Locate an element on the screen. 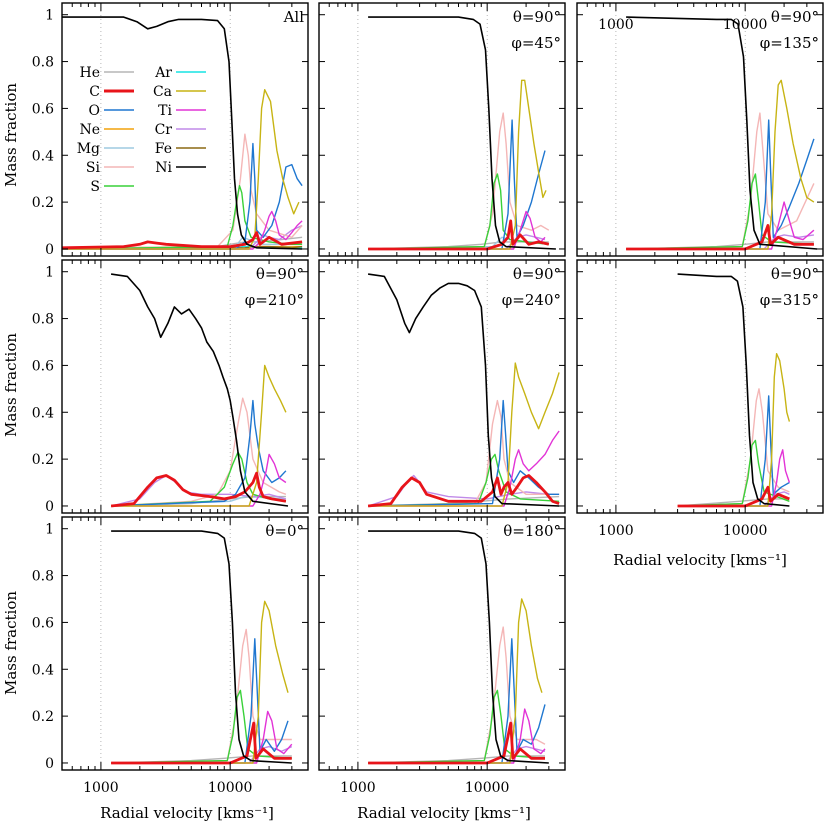 The image size is (830, 828). panel: 1000 10000 θ=90° φ=315° is located at coordinates (700, 399).